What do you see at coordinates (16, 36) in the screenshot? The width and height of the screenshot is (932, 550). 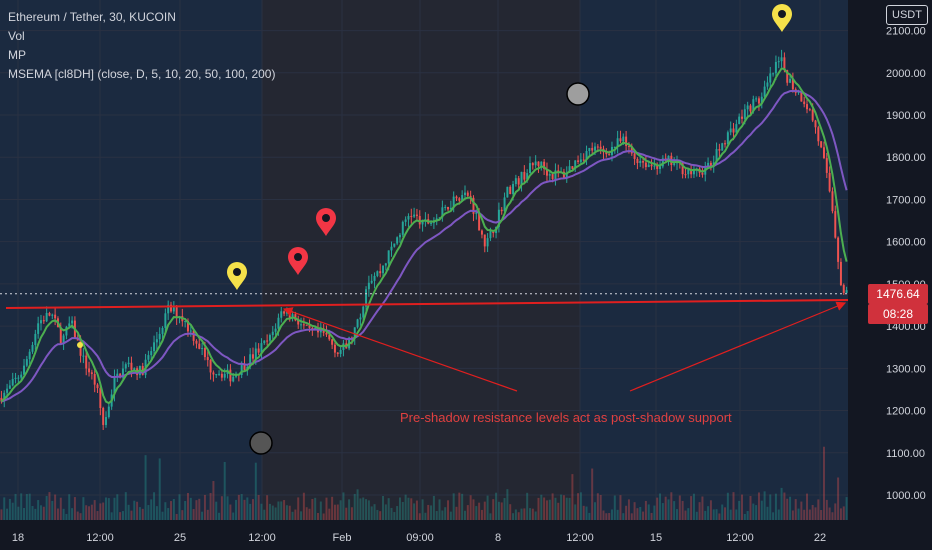 I see `legend-vol: Vol` at bounding box center [16, 36].